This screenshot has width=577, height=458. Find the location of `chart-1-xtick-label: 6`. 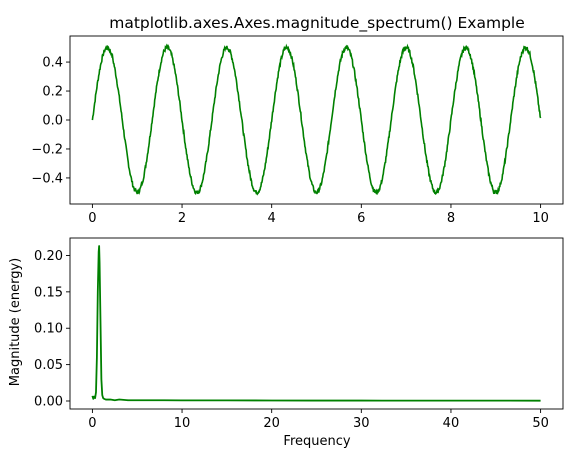

chart-1-xtick-label: 6 is located at coordinates (361, 218).